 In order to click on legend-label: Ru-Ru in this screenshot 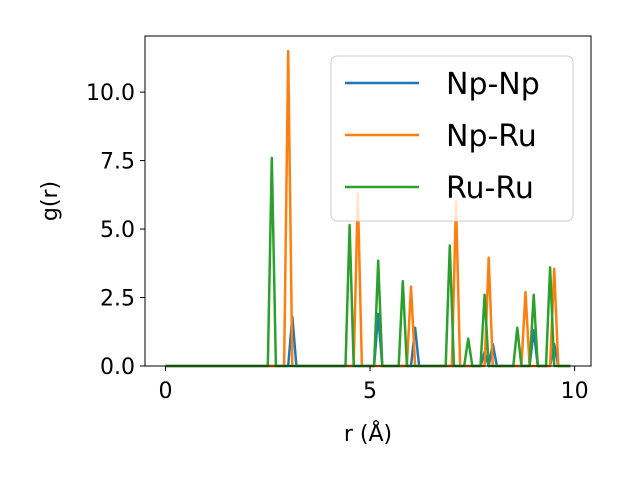, I will do `click(490, 188)`.